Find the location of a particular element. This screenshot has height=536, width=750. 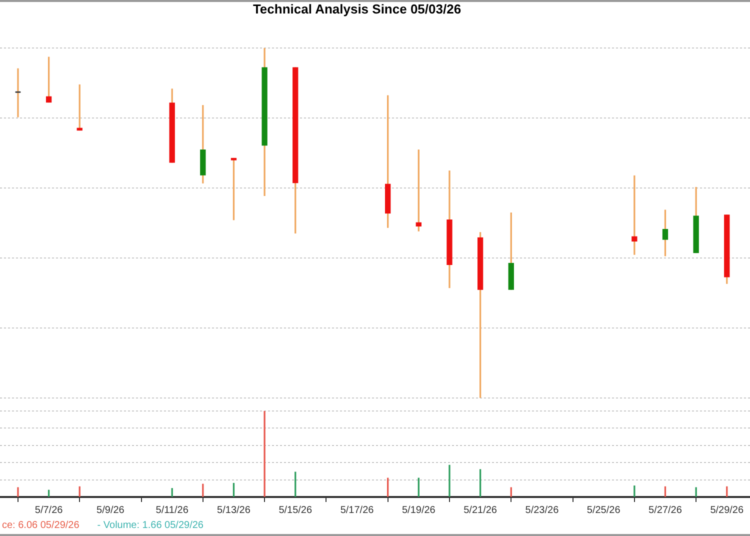

x-tick-label: 5/19/26 is located at coordinates (419, 510).